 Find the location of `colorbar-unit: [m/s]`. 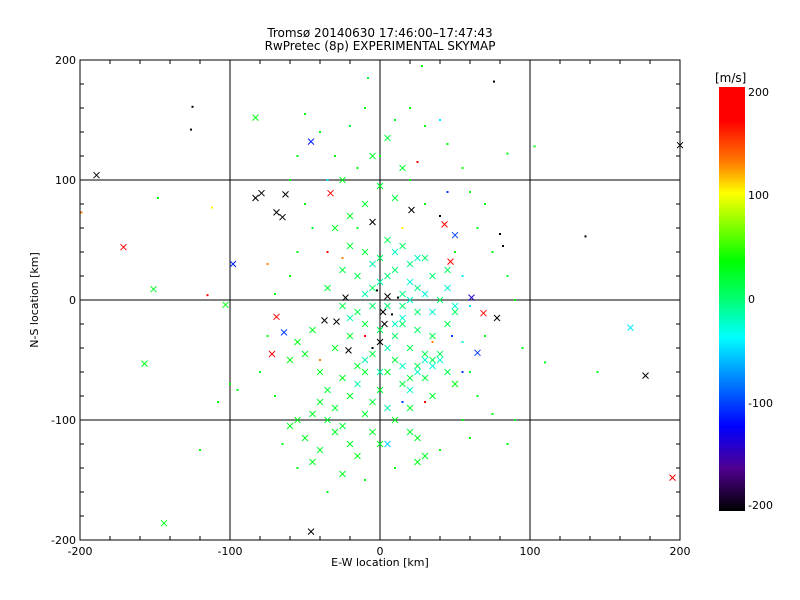

colorbar-unit: [m/s] is located at coordinates (731, 78).